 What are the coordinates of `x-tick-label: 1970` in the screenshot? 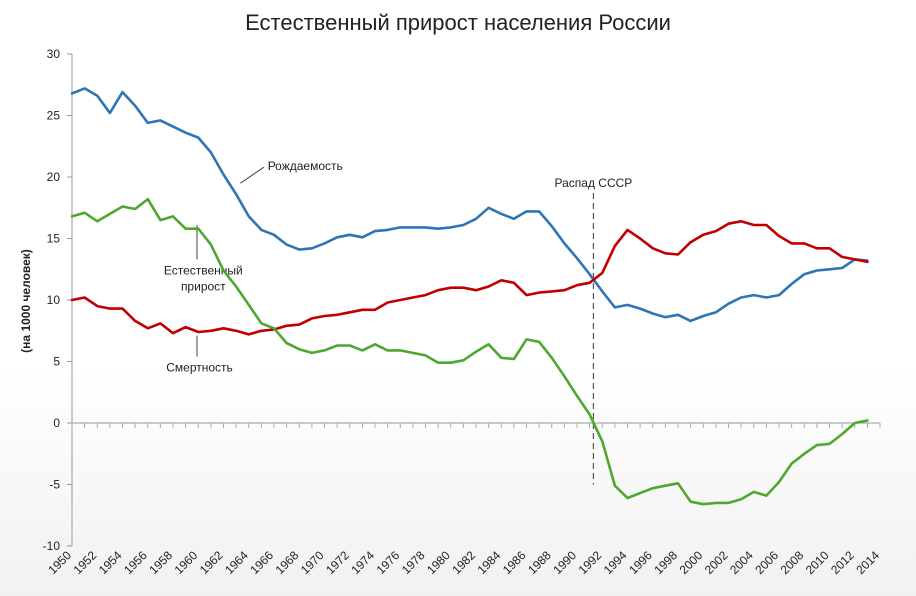 It's located at (312, 562).